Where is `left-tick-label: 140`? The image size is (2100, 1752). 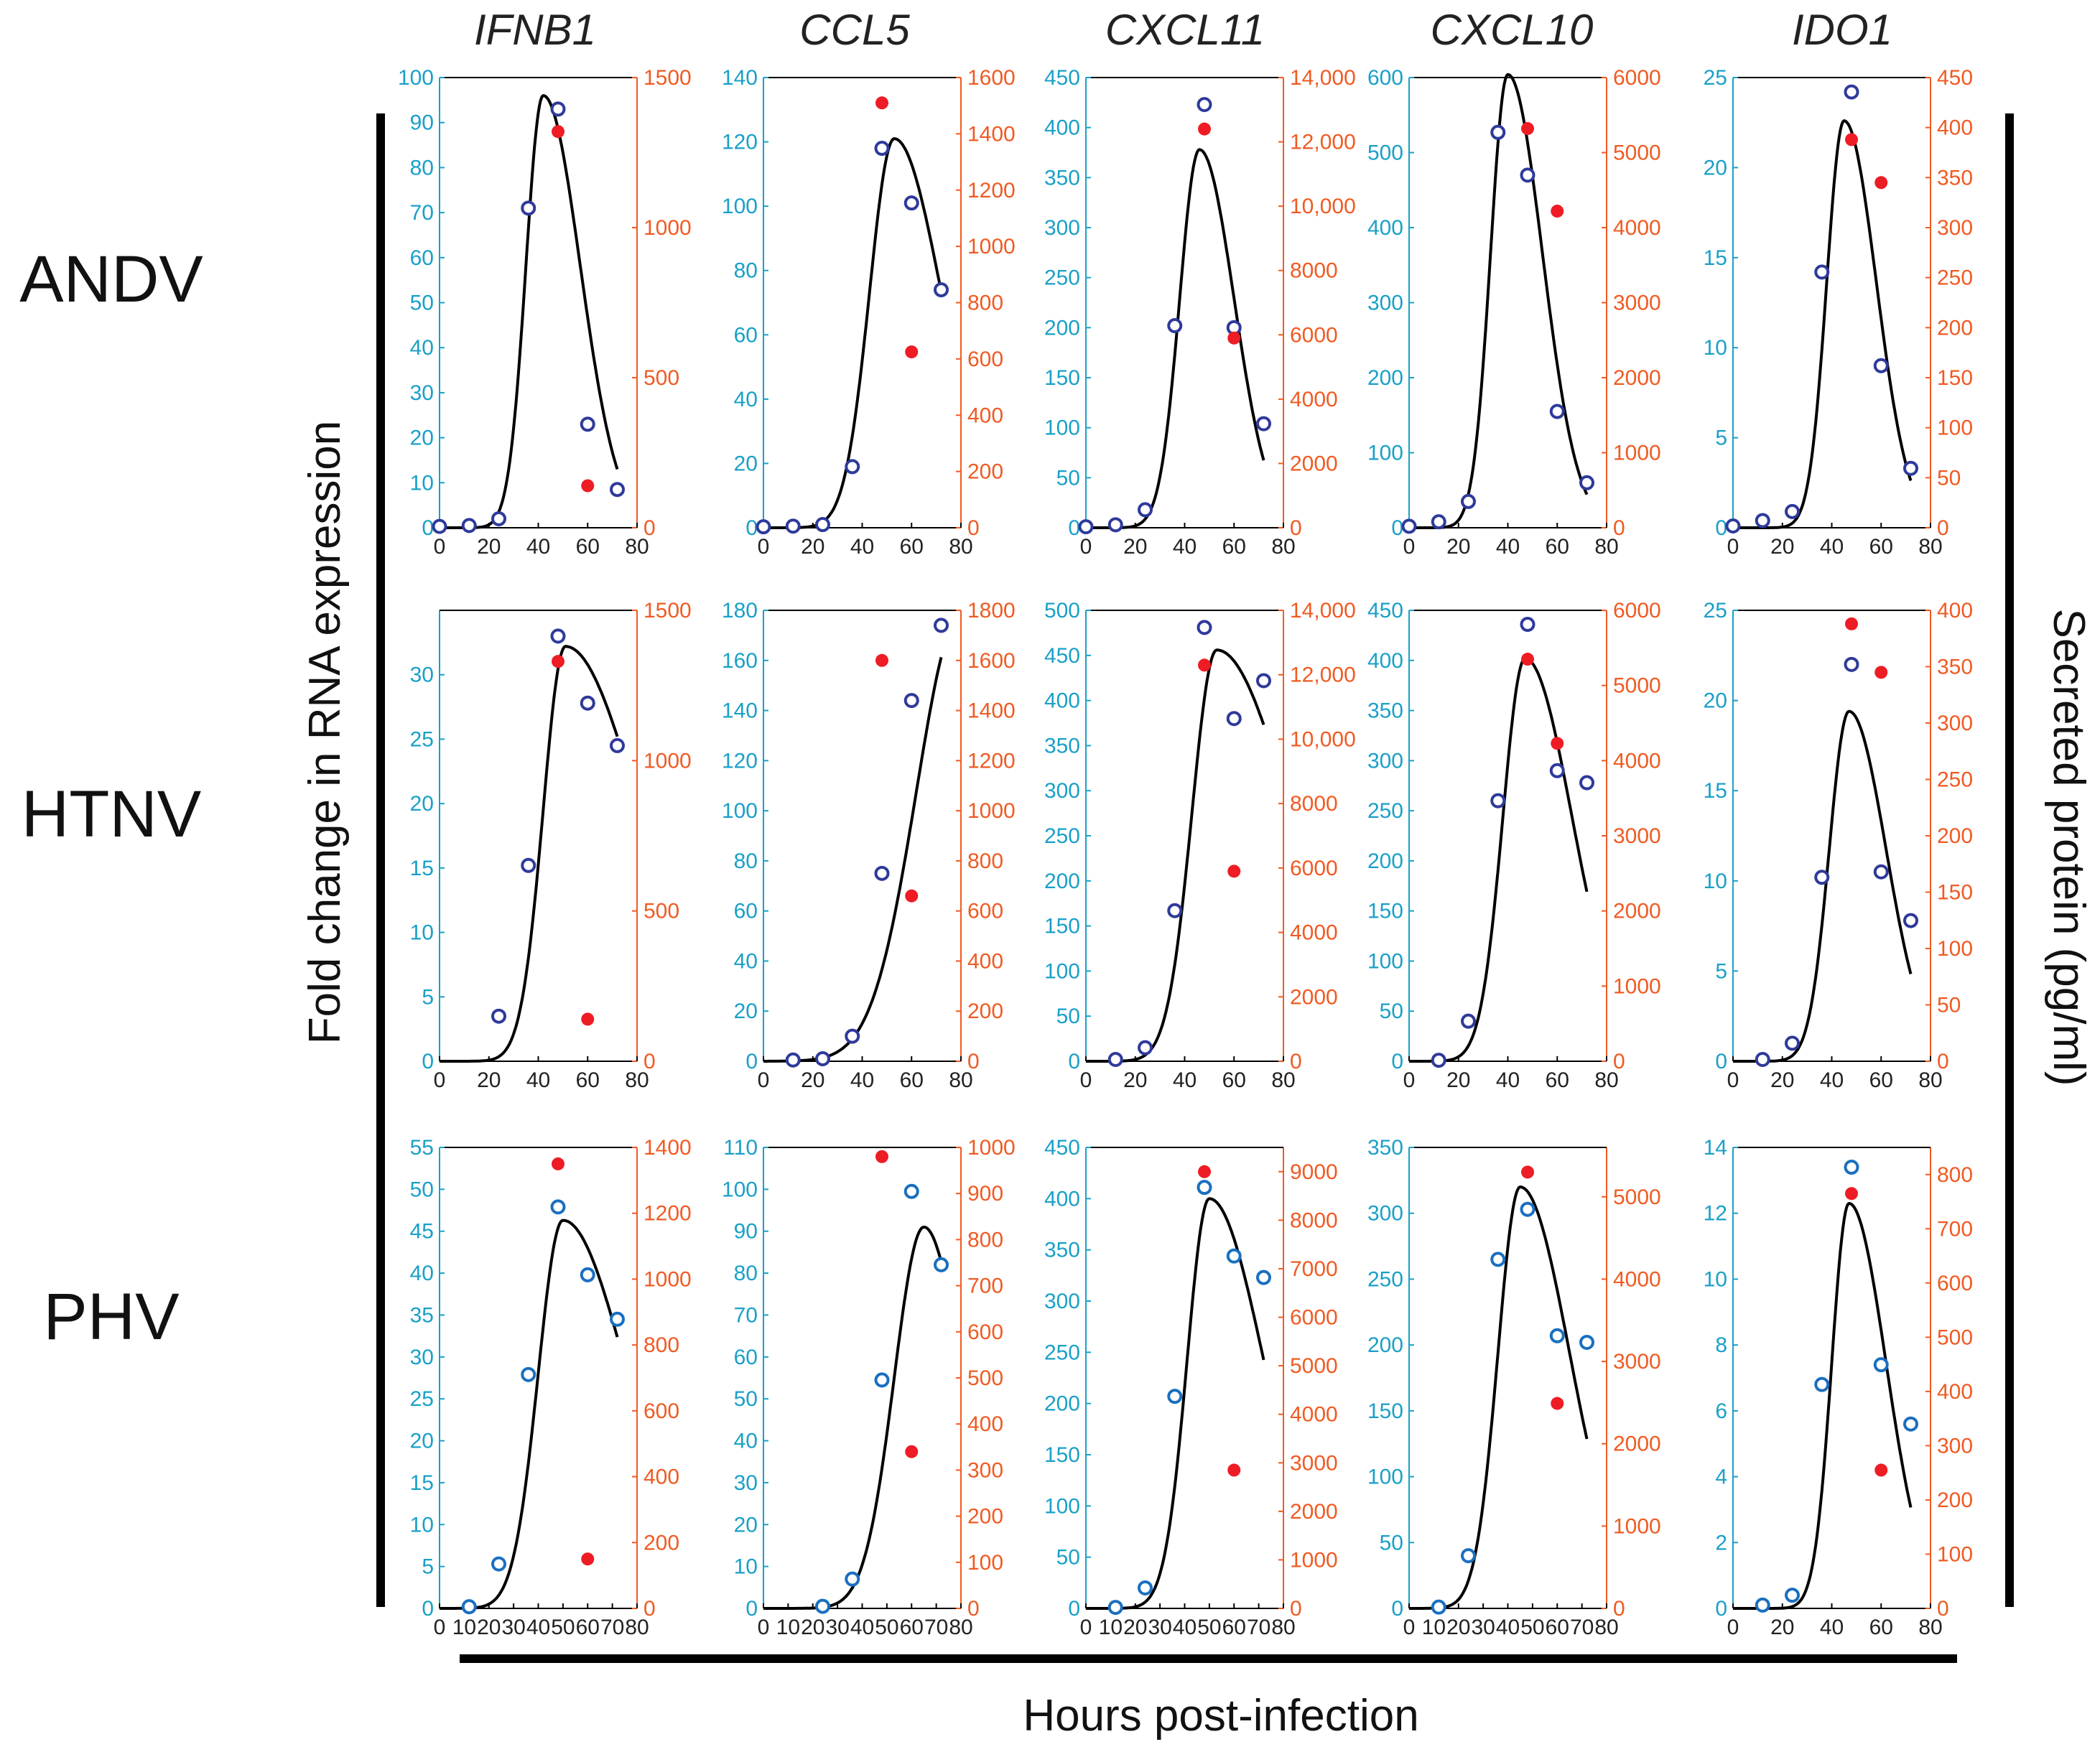 left-tick-label: 140 is located at coordinates (740, 78).